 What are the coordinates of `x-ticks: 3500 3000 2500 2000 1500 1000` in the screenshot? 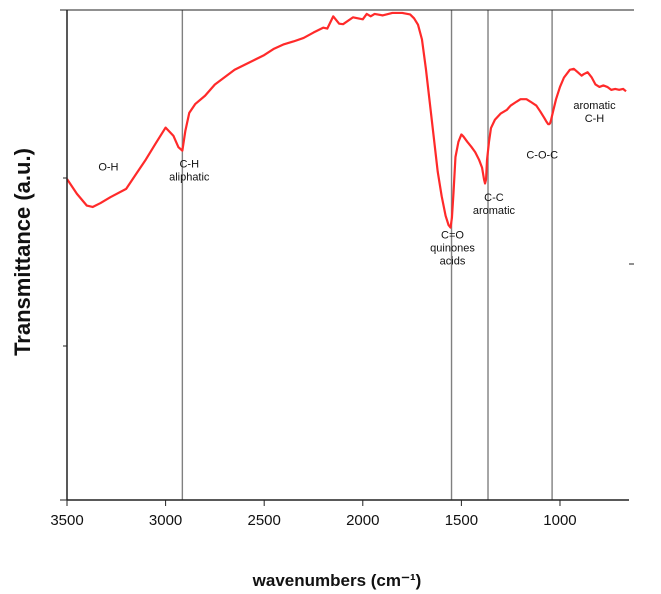 It's located at (313, 514).